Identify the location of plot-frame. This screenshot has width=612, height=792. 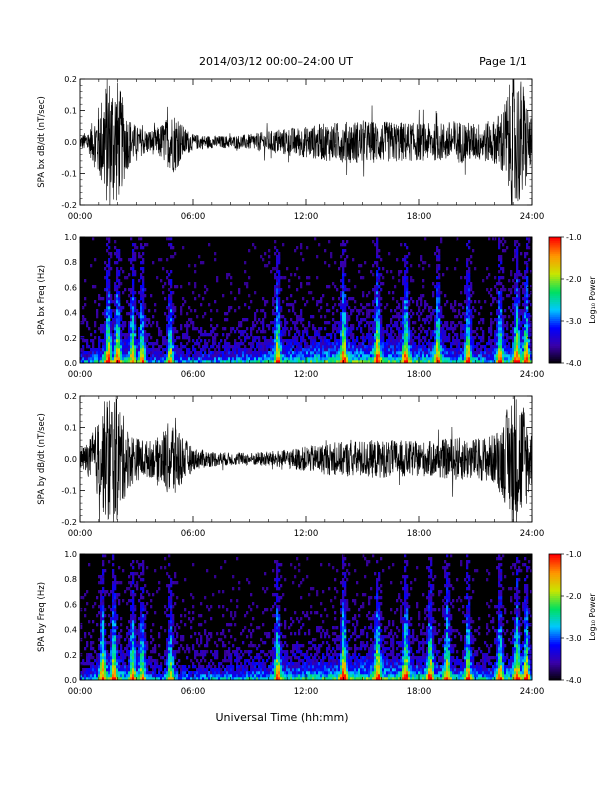
(306, 459).